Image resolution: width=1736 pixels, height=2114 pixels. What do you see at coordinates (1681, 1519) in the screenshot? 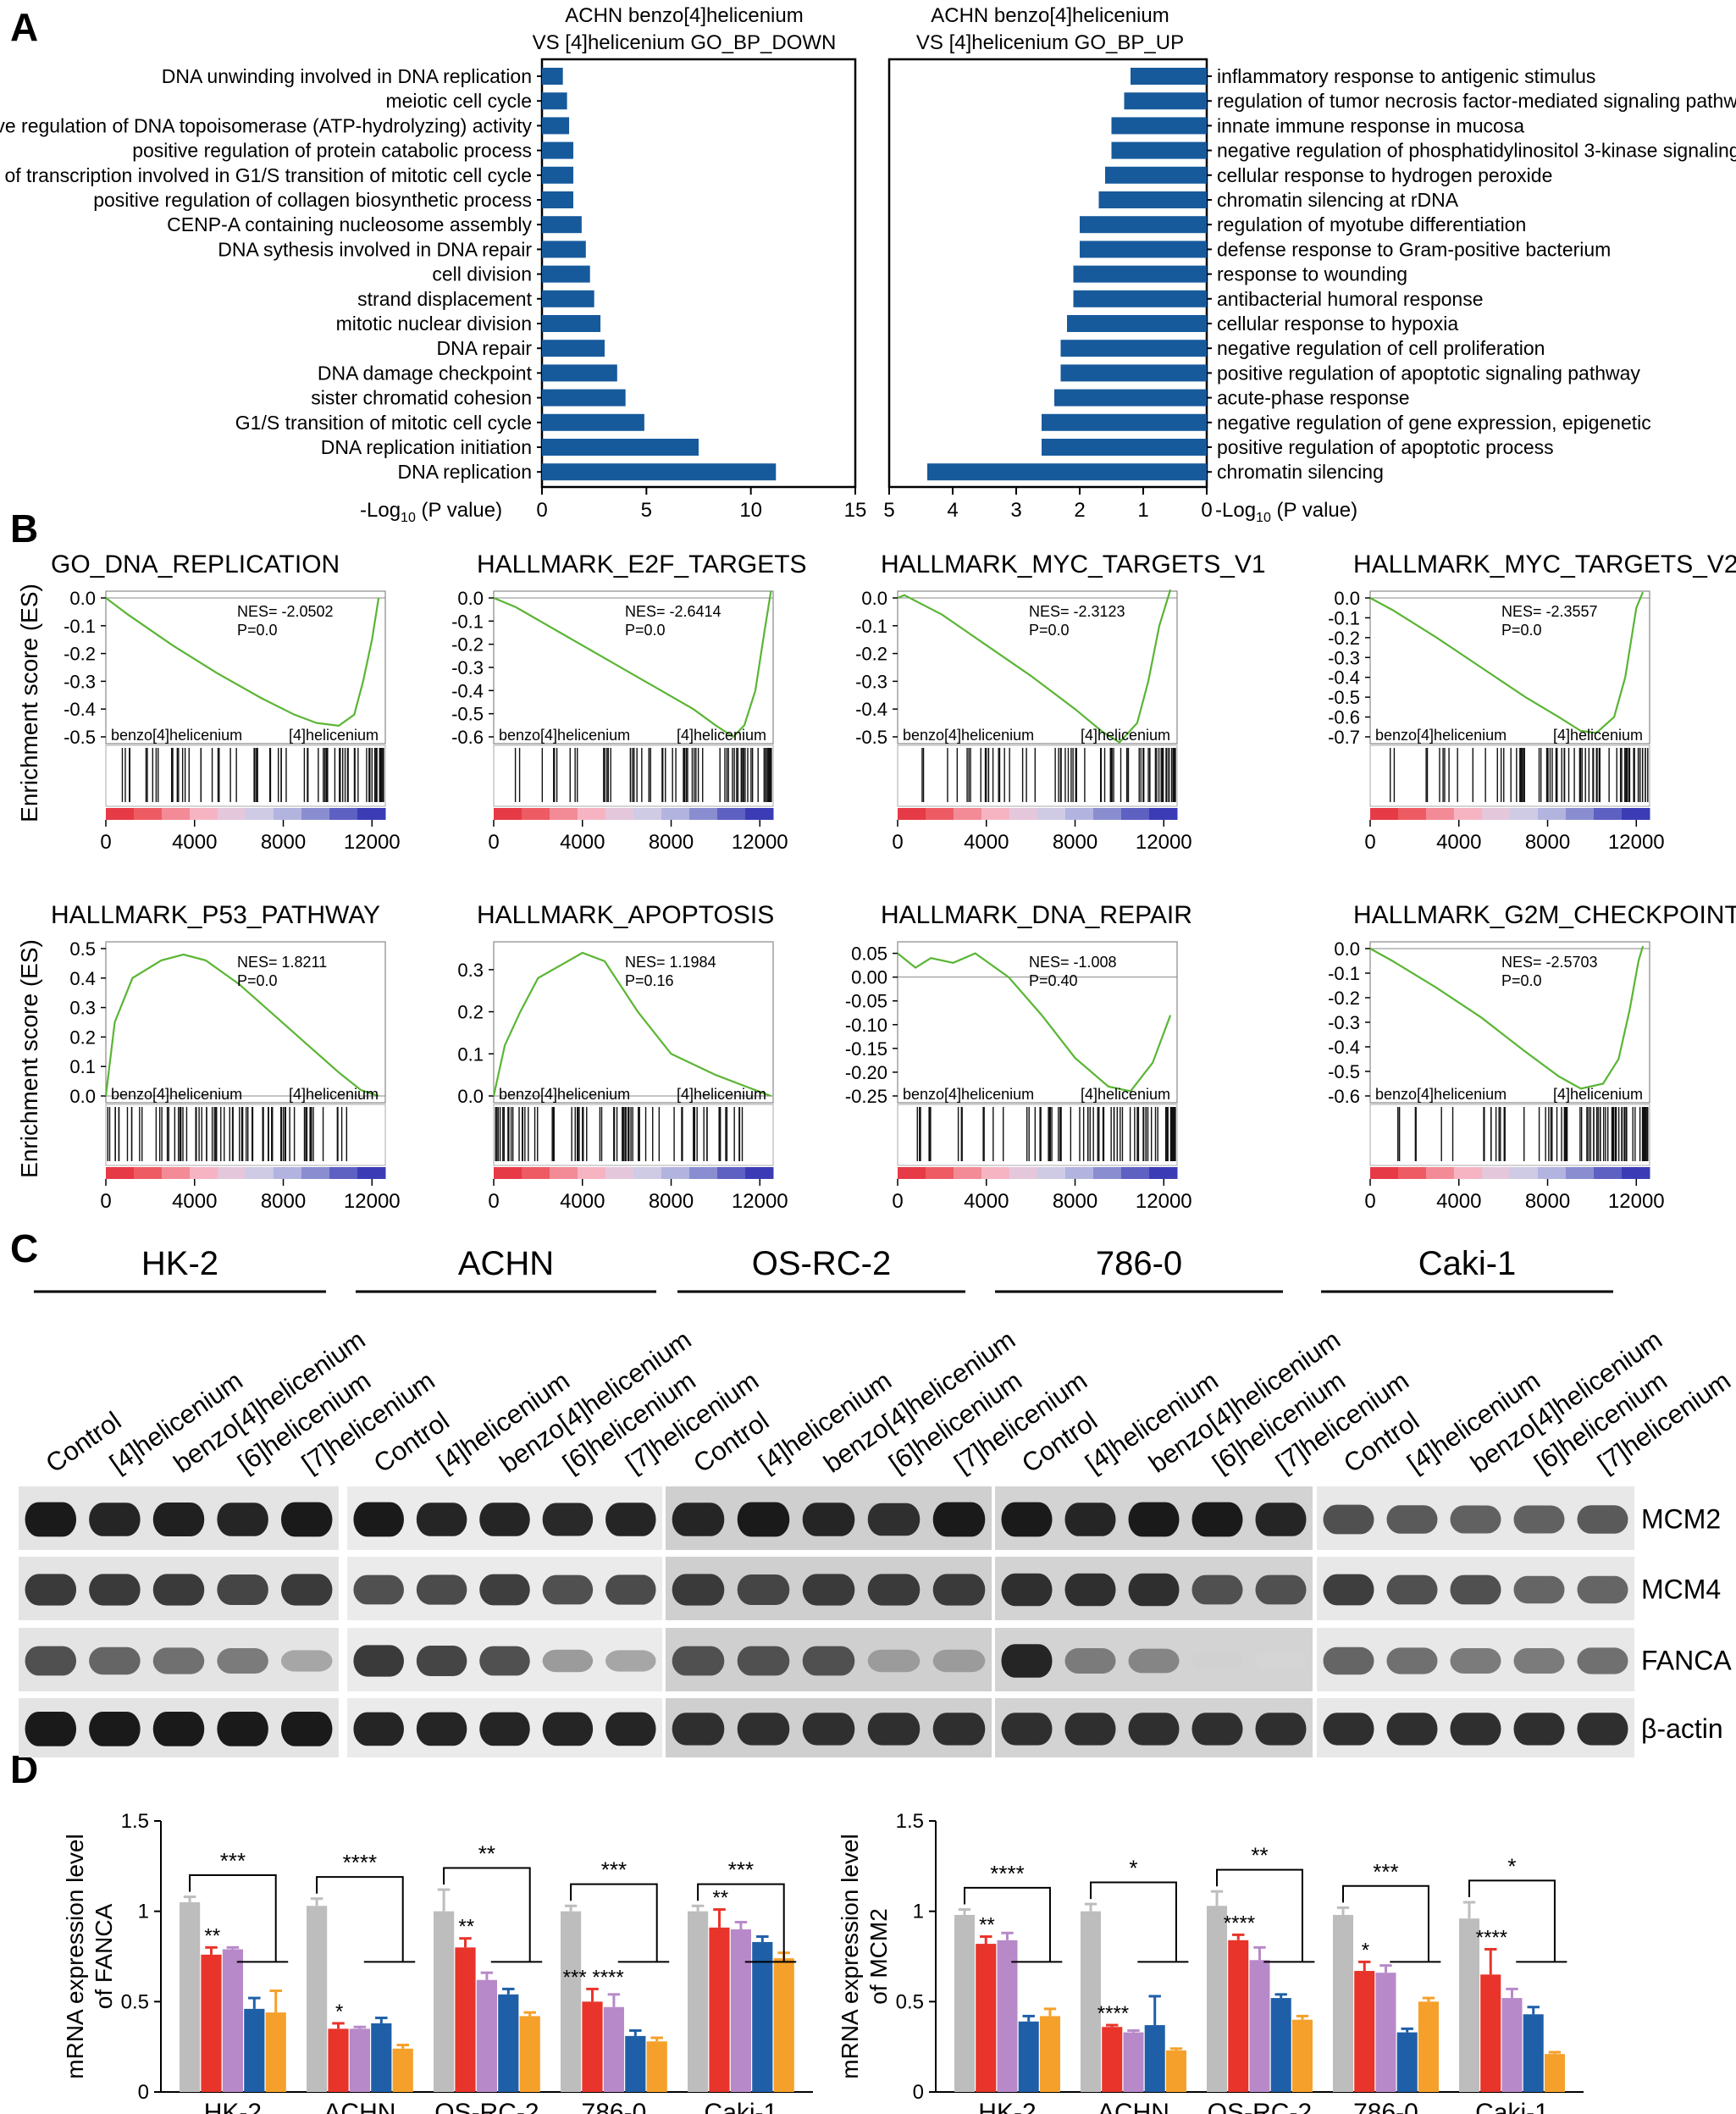
I see `protein-label: MCM2` at bounding box center [1681, 1519].